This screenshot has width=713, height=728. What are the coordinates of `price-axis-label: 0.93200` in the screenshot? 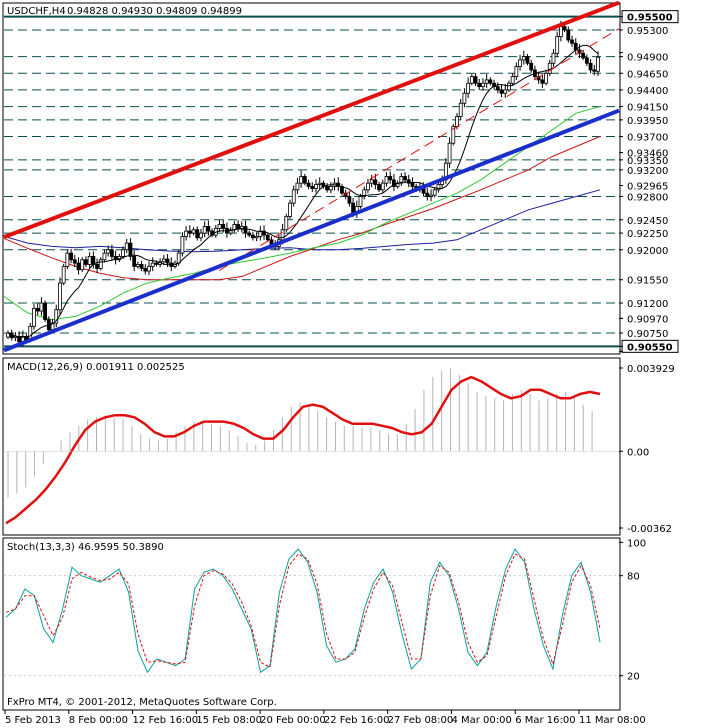 It's located at (647, 171).